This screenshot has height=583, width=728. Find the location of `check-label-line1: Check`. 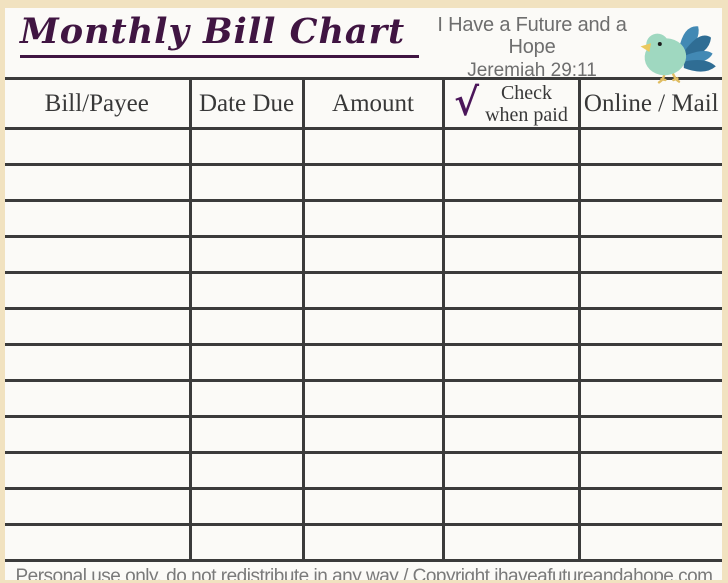

check-label-line1: Check is located at coordinates (526, 92).